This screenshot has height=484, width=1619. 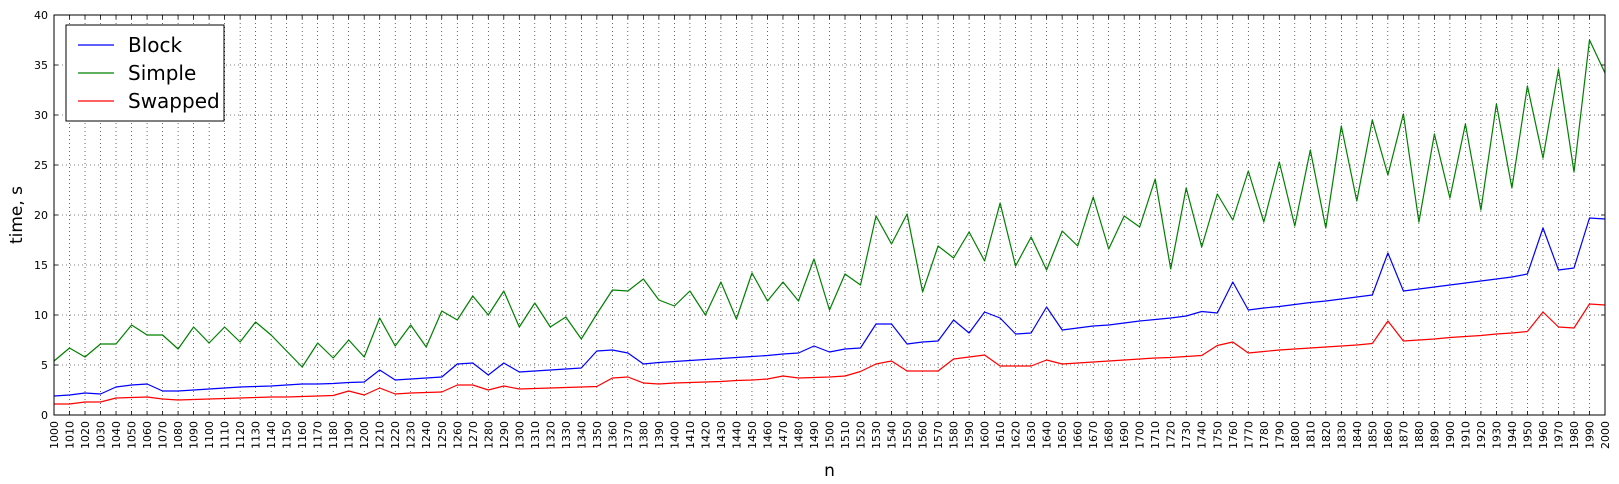 What do you see at coordinates (54, 435) in the screenshot?
I see `x-tick-label: 1000` at bounding box center [54, 435].